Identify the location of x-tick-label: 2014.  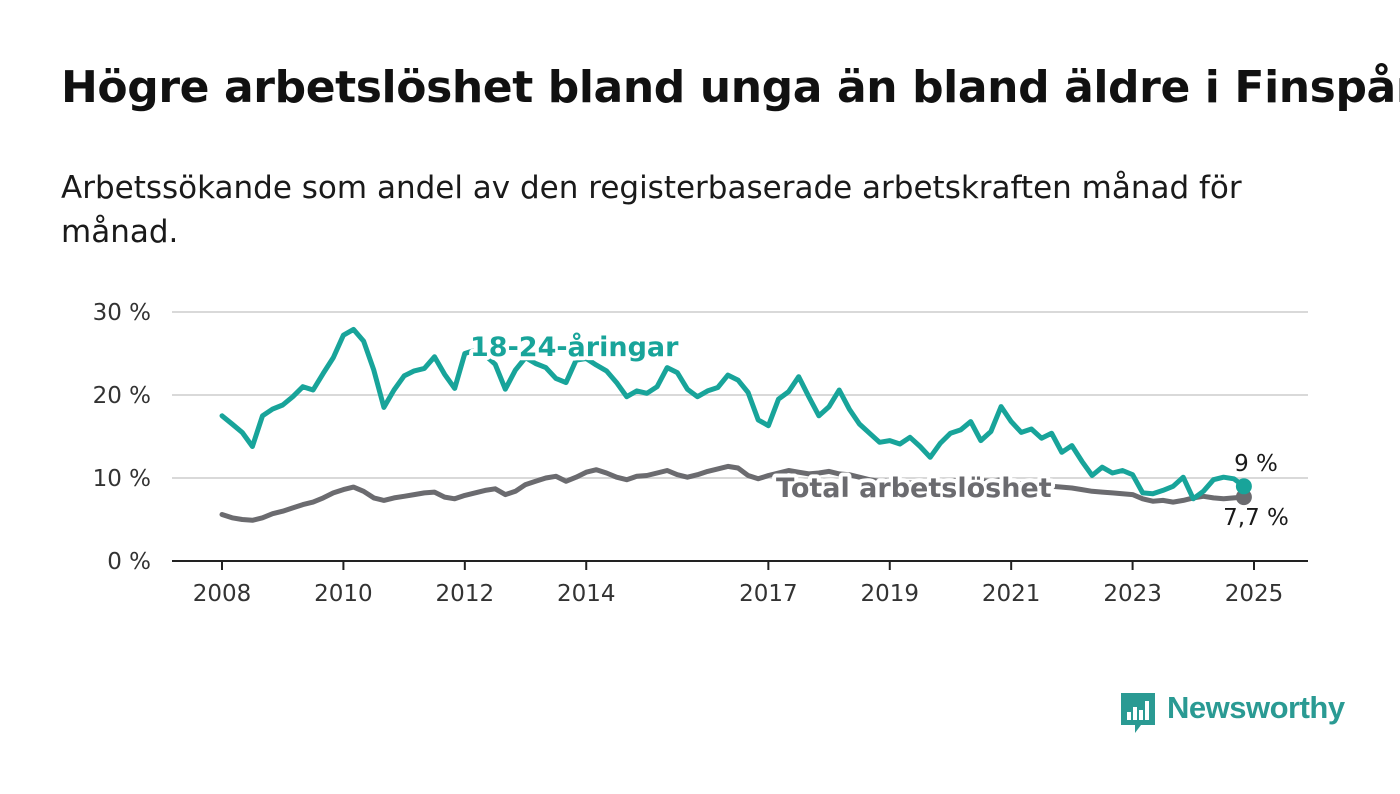
(586, 594).